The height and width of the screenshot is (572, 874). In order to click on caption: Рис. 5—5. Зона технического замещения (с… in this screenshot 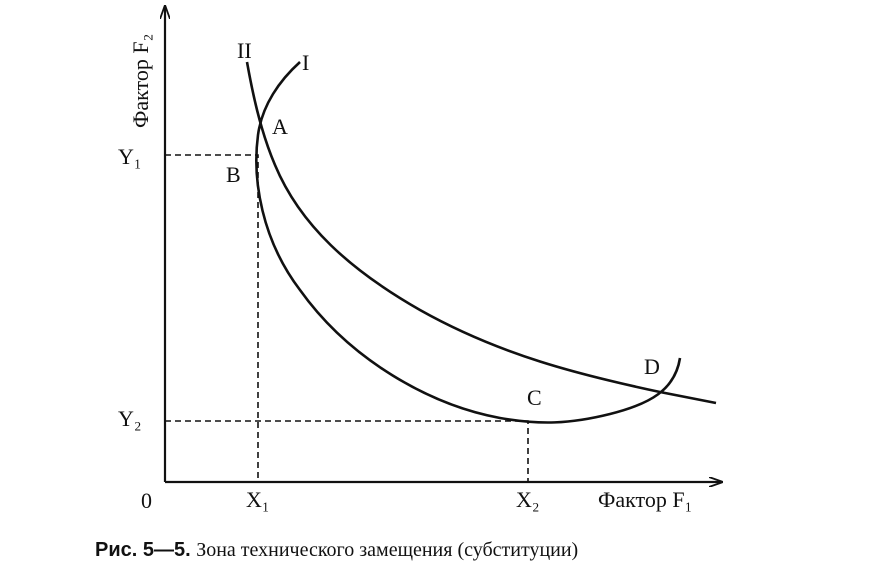, I will do `click(336, 548)`.